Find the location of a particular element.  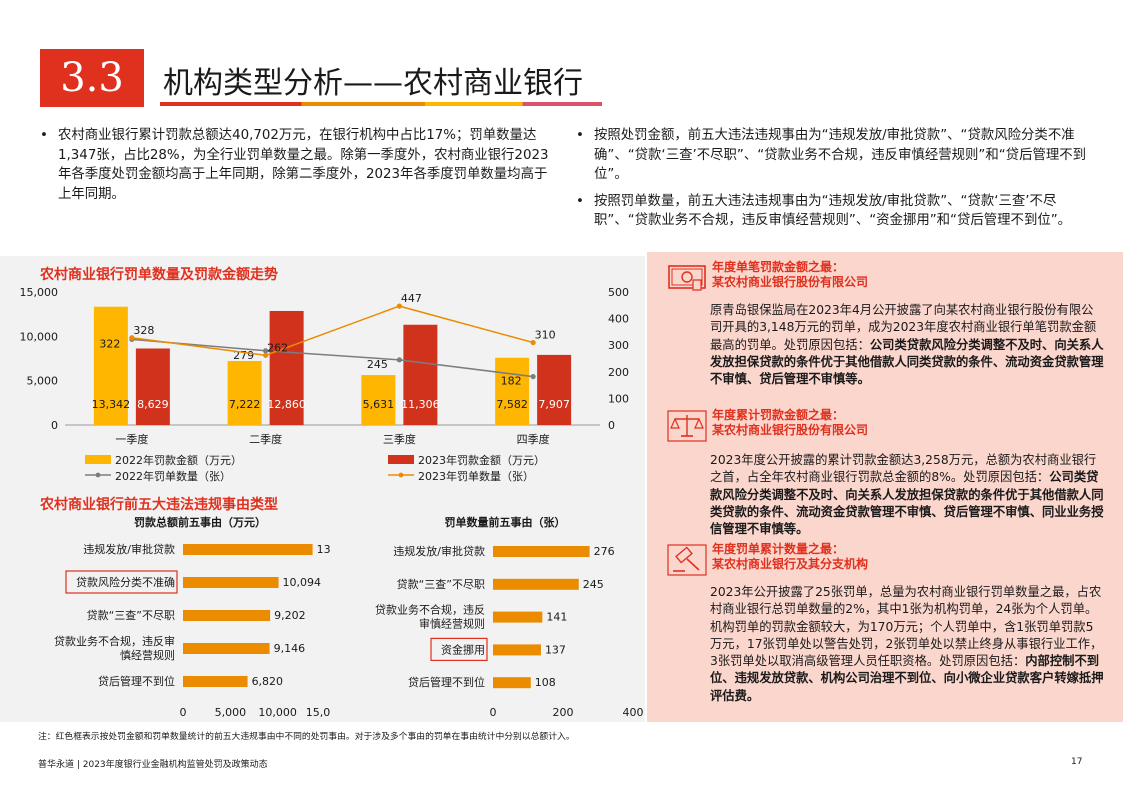

footer-text: 普华永道 | 2023年度银行业金融机构监管处罚及政策动态 is located at coordinates (153, 765).